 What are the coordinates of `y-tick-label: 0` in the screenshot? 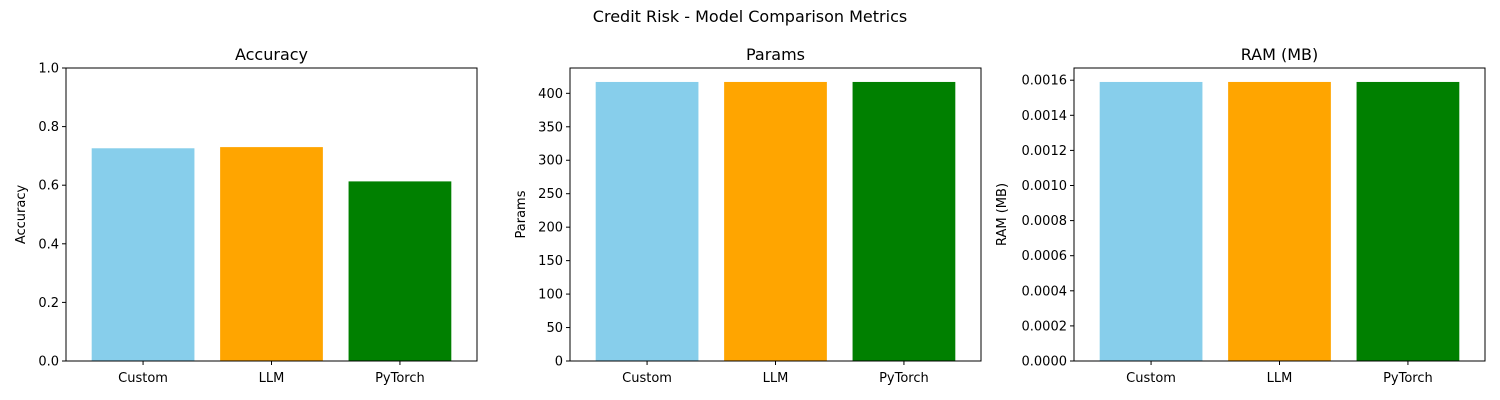 It's located at (559, 362).